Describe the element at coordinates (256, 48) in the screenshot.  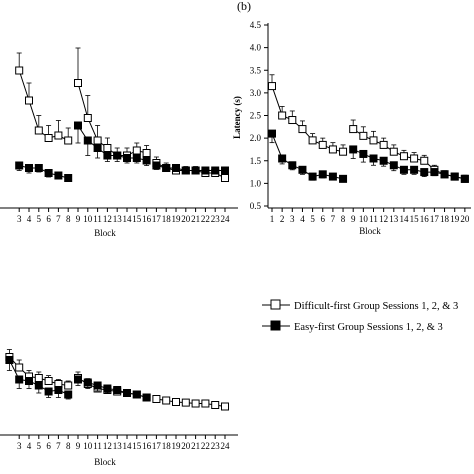
I see `y-tick-label: 4.0` at that location.